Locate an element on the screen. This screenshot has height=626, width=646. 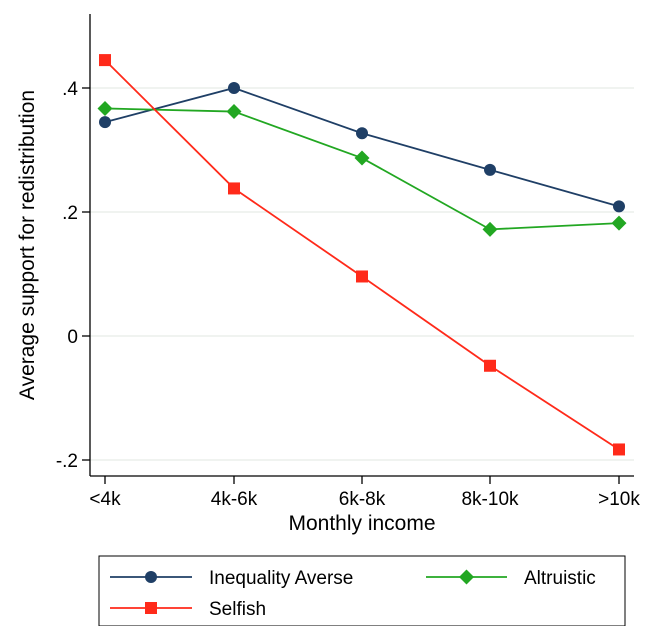
legend: Inequality Averse Altruistic Selfish is located at coordinates (362, 590).